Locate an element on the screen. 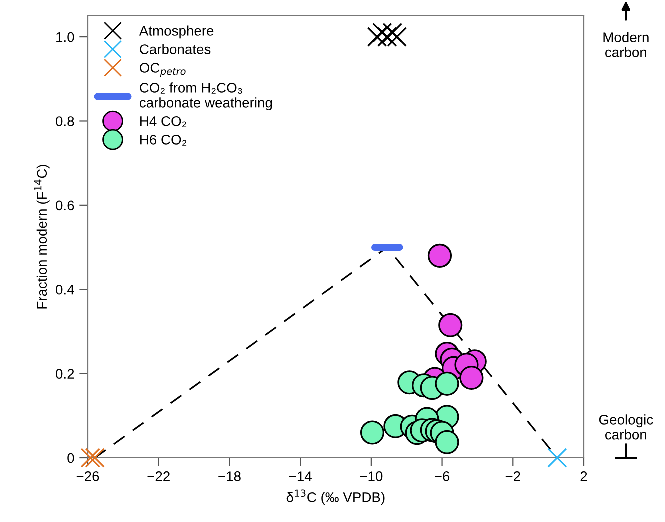 The image size is (665, 522). legend-label: H6 CO₂ is located at coordinates (163, 140).